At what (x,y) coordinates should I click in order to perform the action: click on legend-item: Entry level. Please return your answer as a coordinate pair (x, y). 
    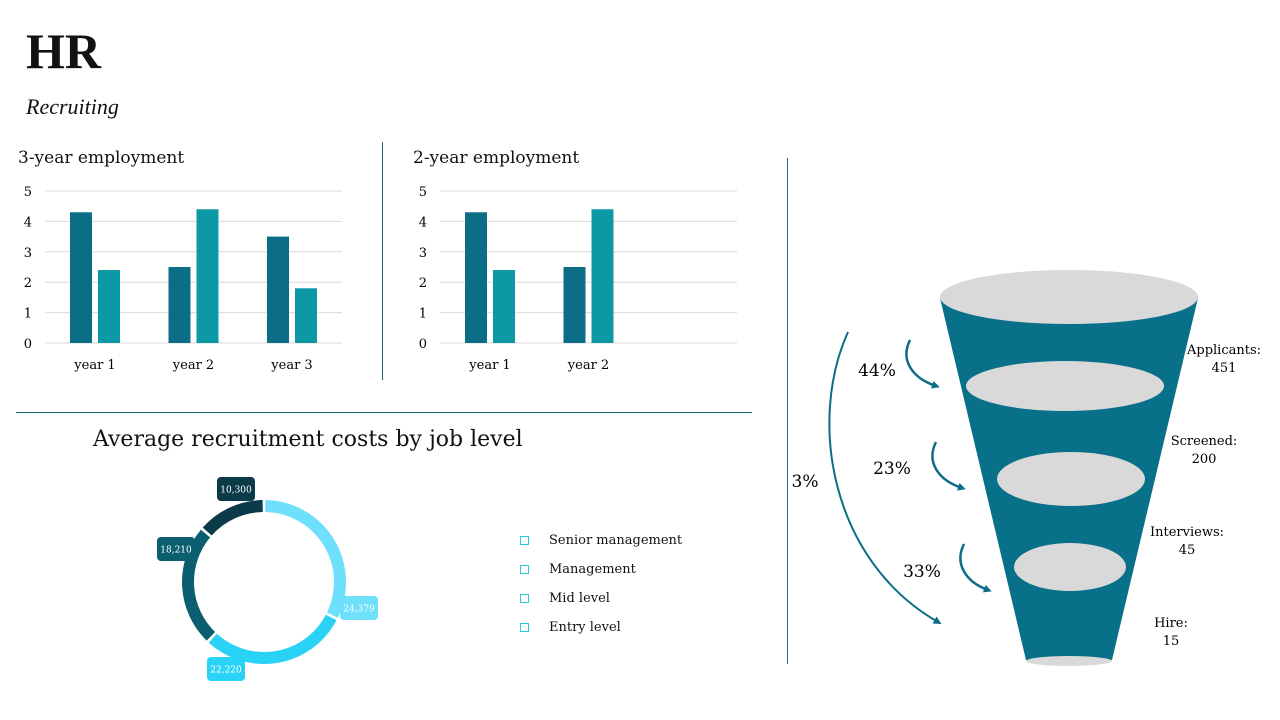
    Looking at the image, I should click on (601, 627).